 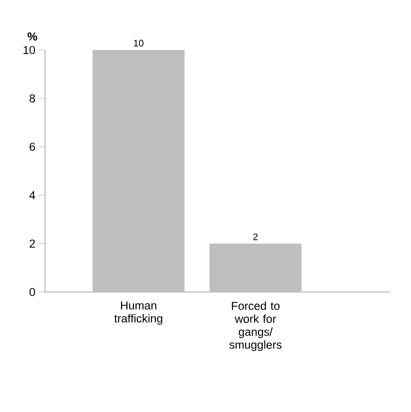 I want to click on y-tick-label: 0, so click(x=33, y=292).